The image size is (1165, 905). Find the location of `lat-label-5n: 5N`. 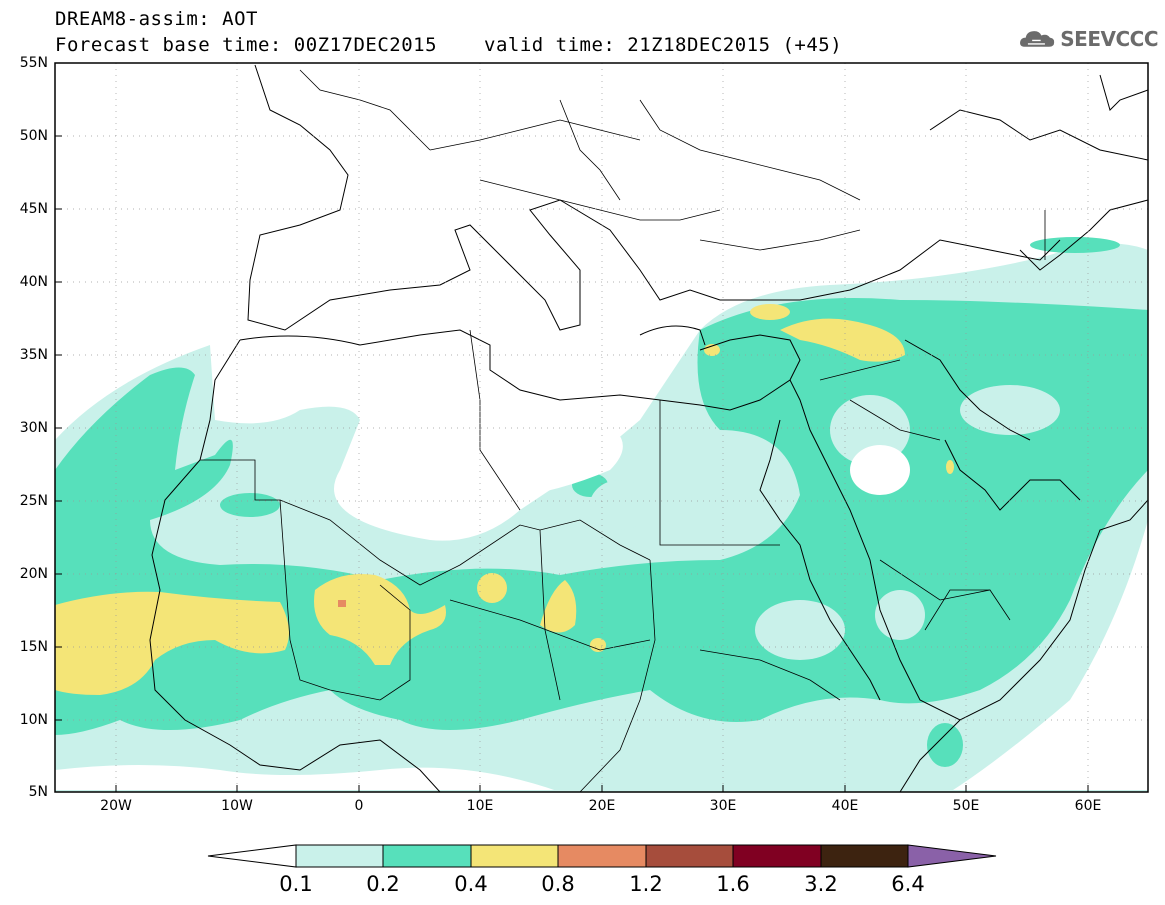

lat-label-5n: 5N is located at coordinates (38, 792).